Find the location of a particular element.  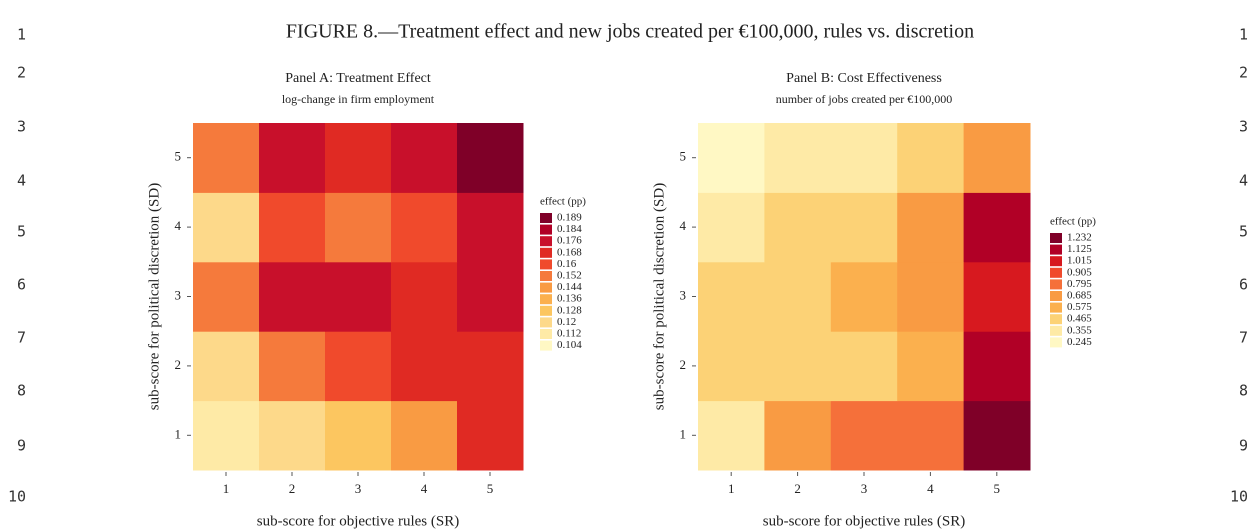

legend-label: 0.16 is located at coordinates (567, 264).